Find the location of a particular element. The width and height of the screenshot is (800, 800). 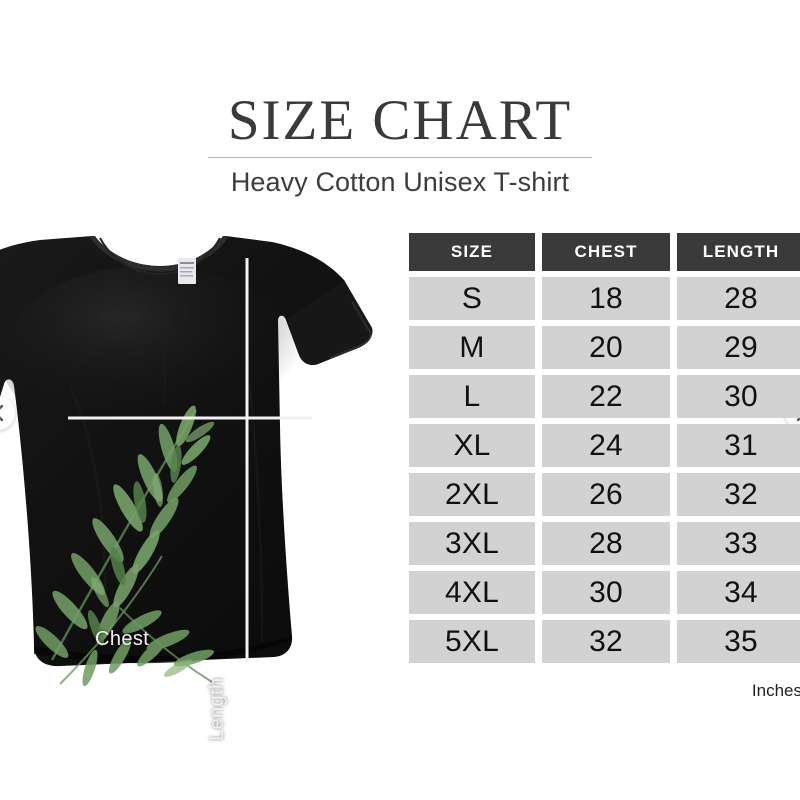

chevron-left-icon is located at coordinates (2, 413).